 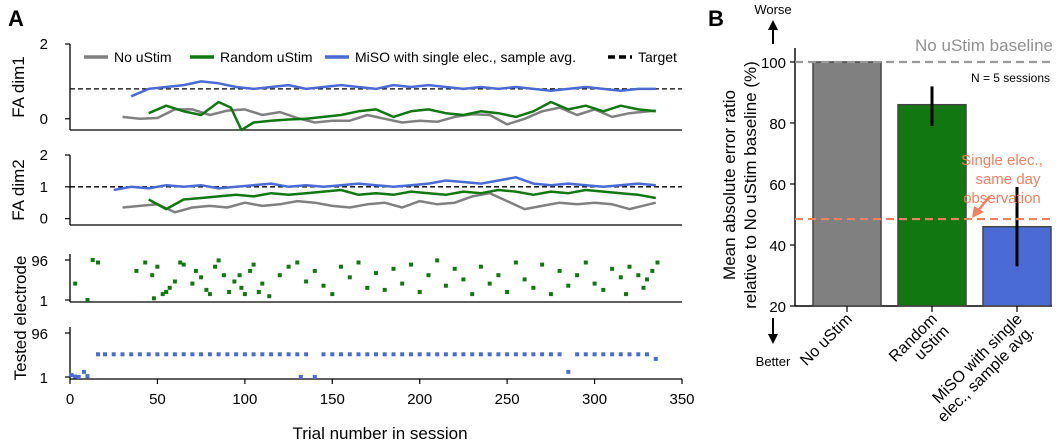 What do you see at coordinates (594, 399) in the screenshot?
I see `panel-a-xtick-label: 300` at bounding box center [594, 399].